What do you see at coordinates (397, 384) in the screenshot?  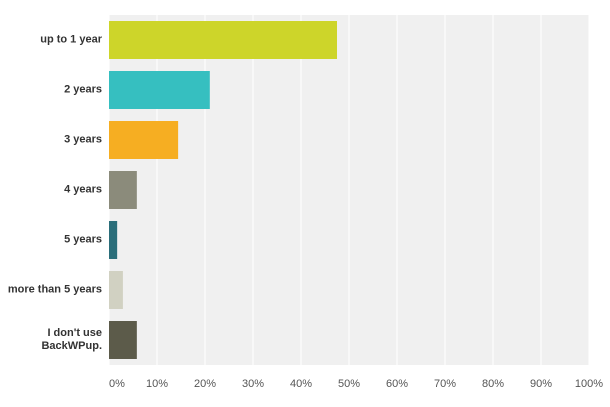 I see `x-tick-label: 60%` at bounding box center [397, 384].